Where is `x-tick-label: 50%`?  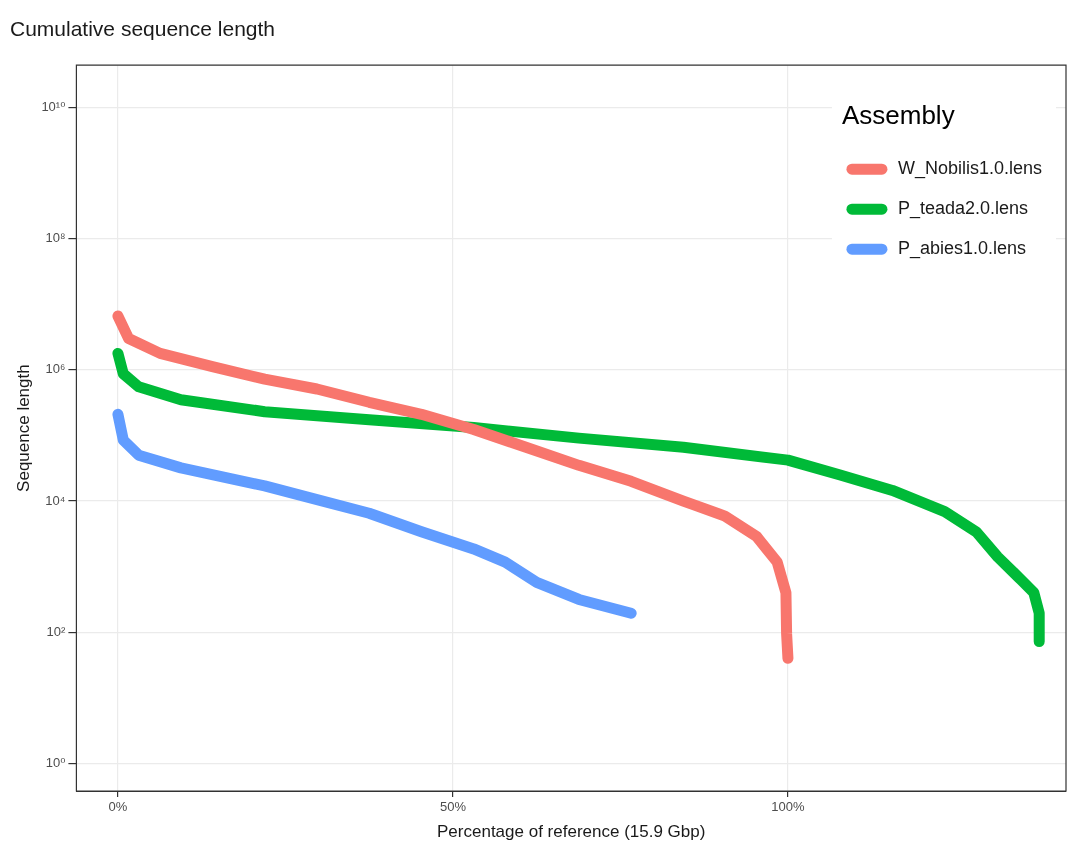 x-tick-label: 50% is located at coordinates (453, 807).